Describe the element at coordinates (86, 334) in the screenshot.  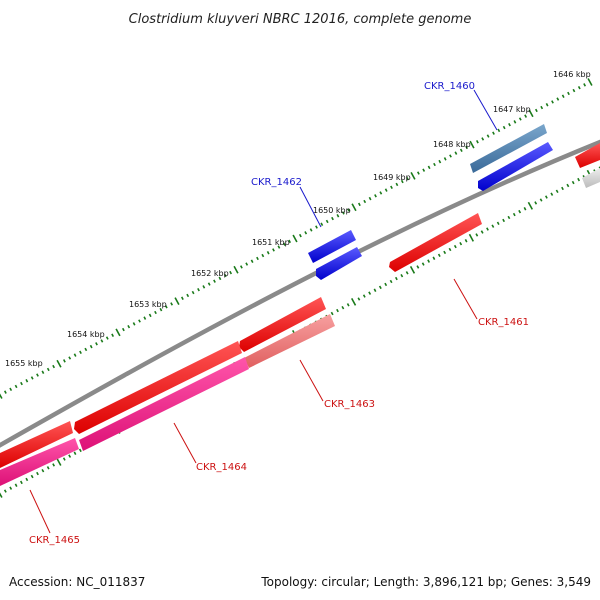
I see `kbp-label: 1654 kbp` at that location.